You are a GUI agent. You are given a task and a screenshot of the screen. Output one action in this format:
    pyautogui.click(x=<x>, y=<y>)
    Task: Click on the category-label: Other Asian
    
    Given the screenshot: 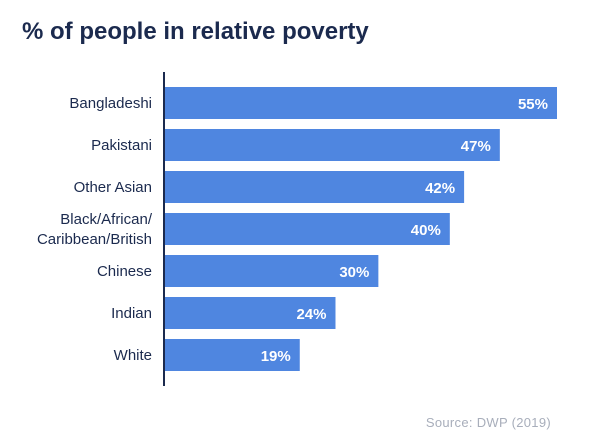 What is the action you would take?
    pyautogui.click(x=113, y=187)
    